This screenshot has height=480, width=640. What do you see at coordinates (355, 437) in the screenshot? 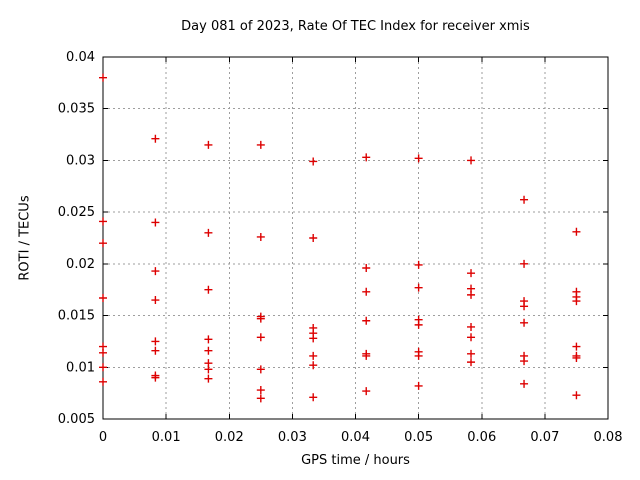
I see `x-tick-label: 0.04` at bounding box center [355, 437].